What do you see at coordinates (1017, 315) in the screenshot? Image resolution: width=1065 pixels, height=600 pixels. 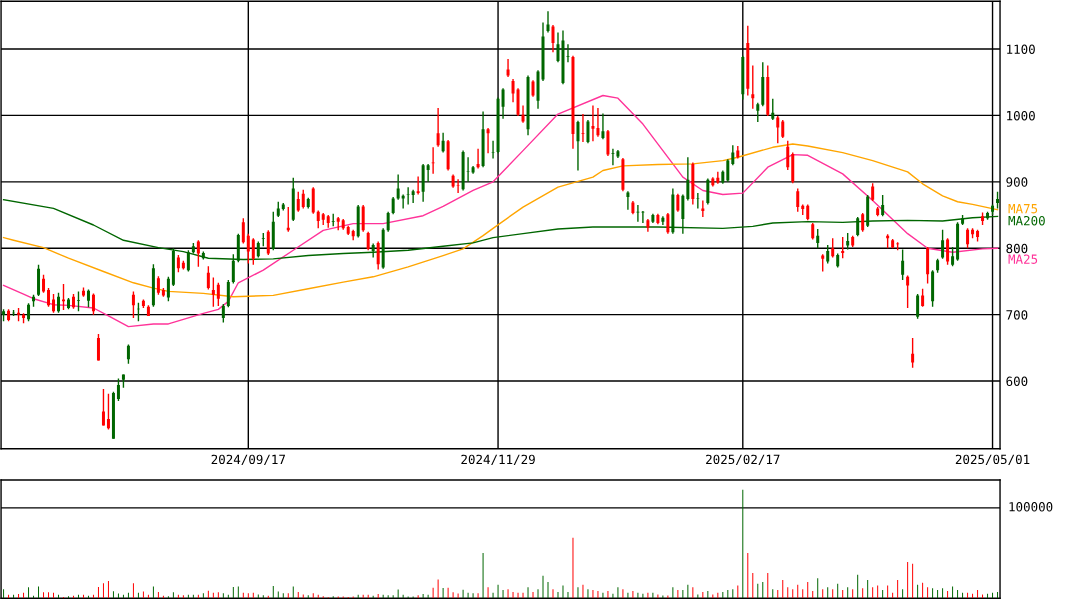 I see `y-tick-label: 700` at bounding box center [1017, 315].